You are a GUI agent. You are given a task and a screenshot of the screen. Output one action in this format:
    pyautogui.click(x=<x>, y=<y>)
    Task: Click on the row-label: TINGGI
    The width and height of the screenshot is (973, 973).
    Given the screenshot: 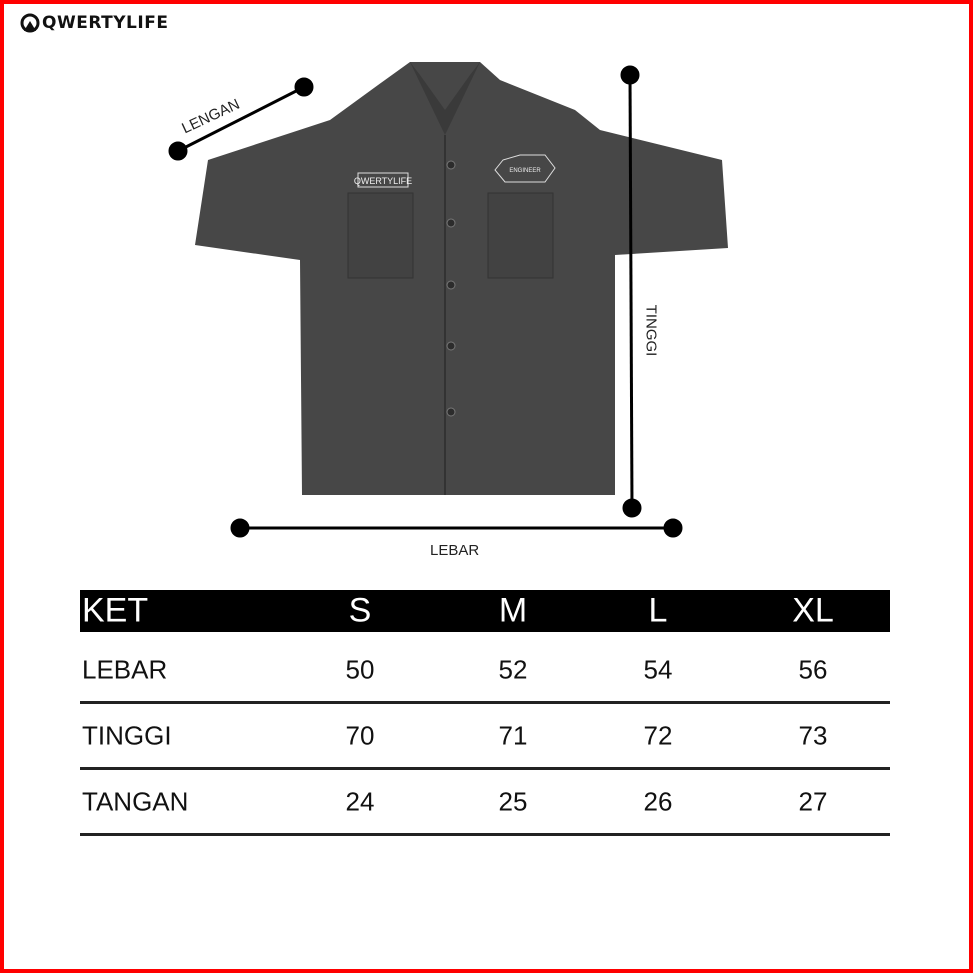 What is the action you would take?
    pyautogui.click(x=127, y=735)
    